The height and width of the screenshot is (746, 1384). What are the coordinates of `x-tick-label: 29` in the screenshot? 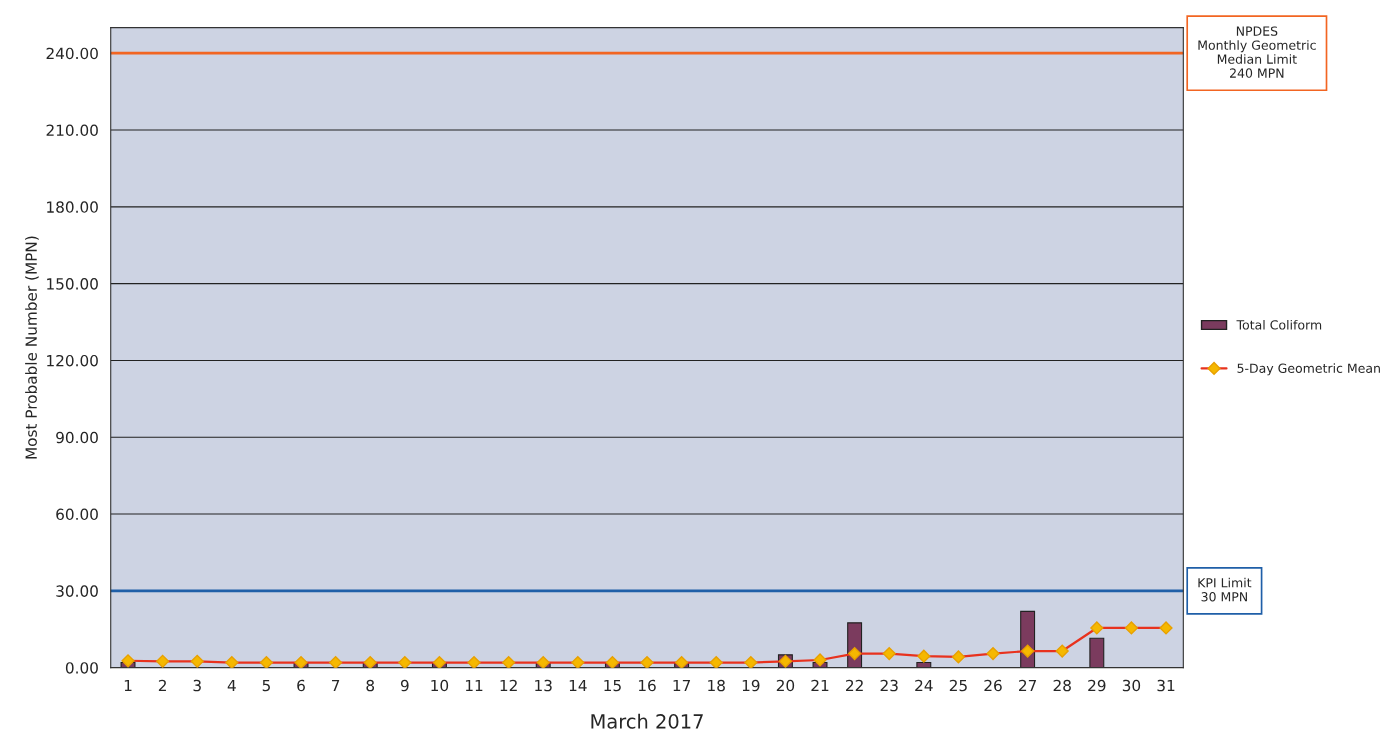 It's located at (1097, 685).